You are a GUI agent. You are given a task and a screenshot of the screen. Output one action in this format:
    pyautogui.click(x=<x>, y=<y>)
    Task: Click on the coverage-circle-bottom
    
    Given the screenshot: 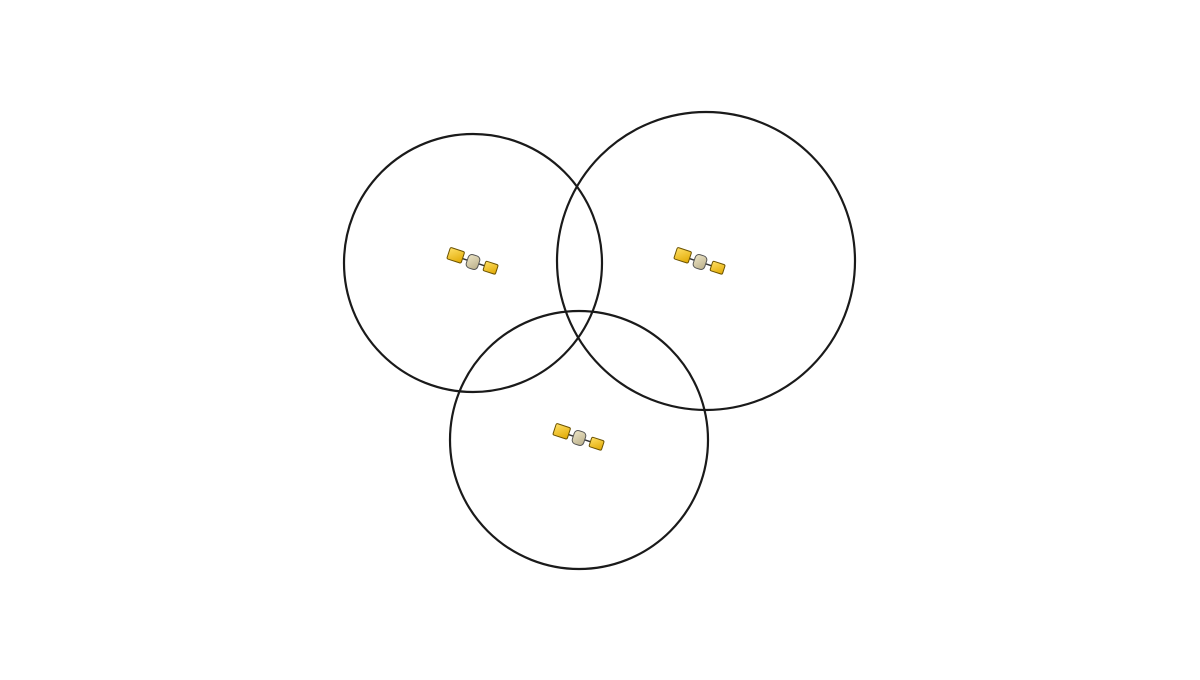 What is the action you would take?
    pyautogui.click(x=579, y=440)
    